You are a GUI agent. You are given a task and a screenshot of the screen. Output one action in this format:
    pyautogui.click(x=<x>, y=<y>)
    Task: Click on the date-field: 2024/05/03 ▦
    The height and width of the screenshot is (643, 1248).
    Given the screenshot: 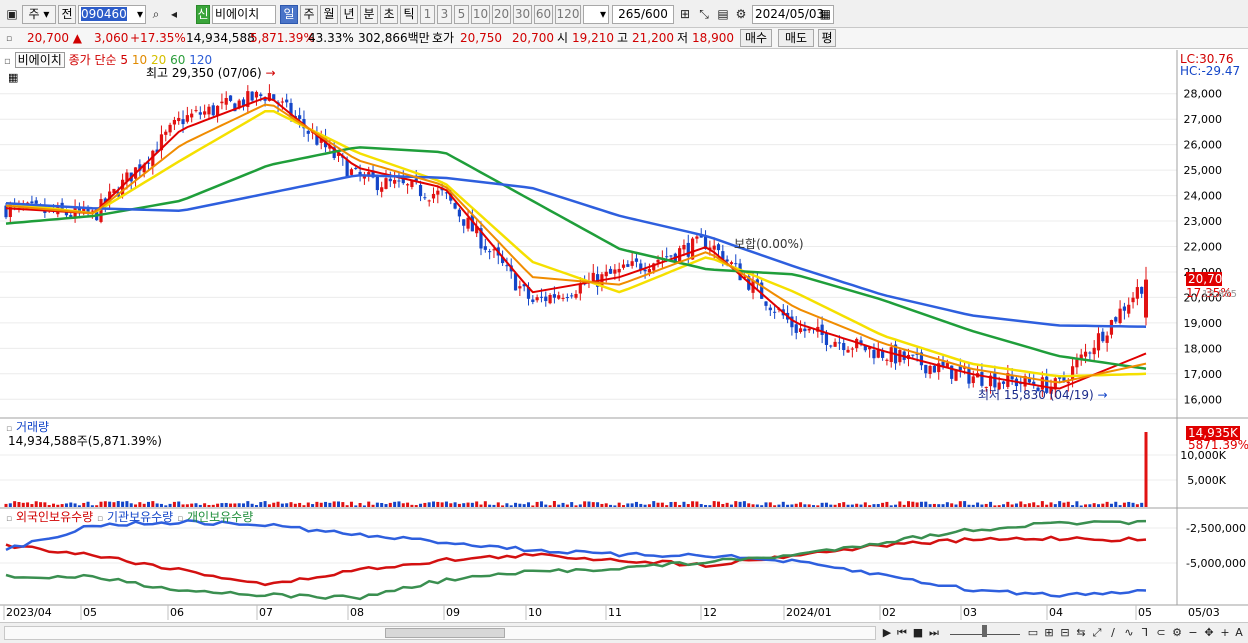 What is the action you would take?
    pyautogui.click(x=793, y=14)
    